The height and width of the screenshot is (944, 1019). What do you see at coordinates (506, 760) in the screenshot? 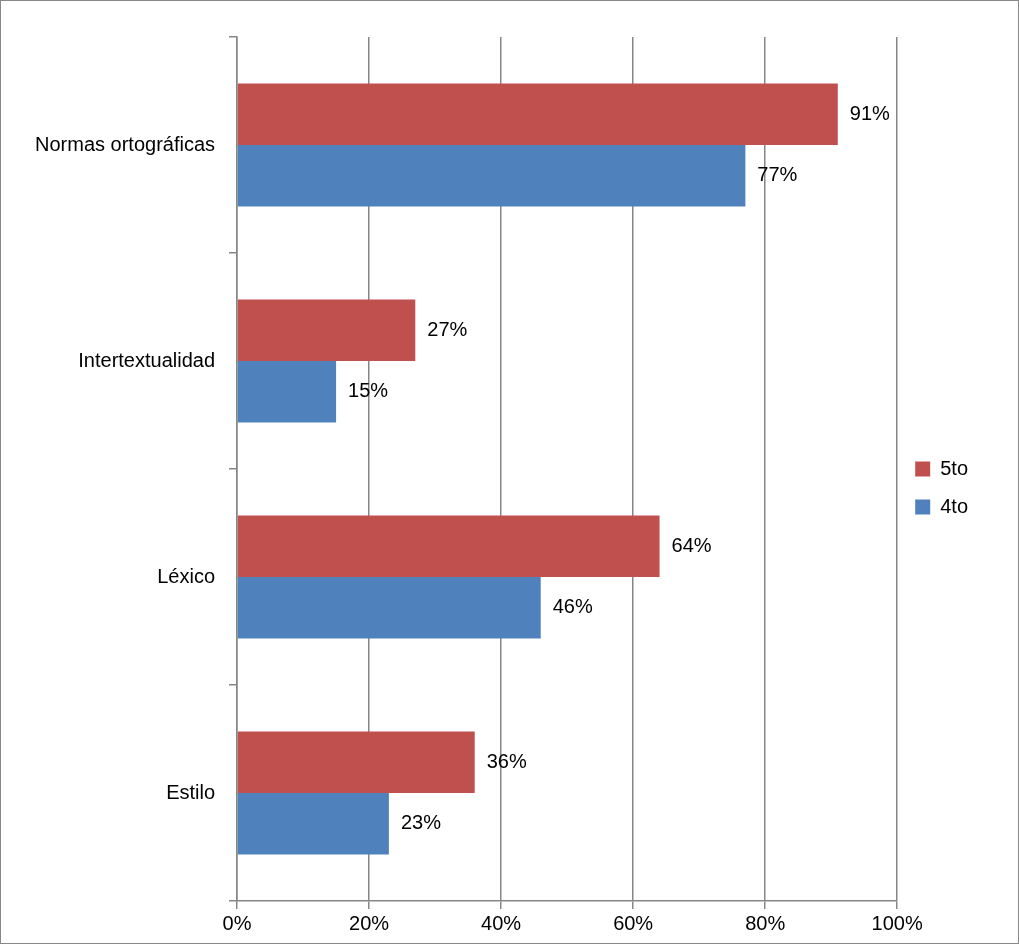
I see `data-label: 36%` at bounding box center [506, 760].